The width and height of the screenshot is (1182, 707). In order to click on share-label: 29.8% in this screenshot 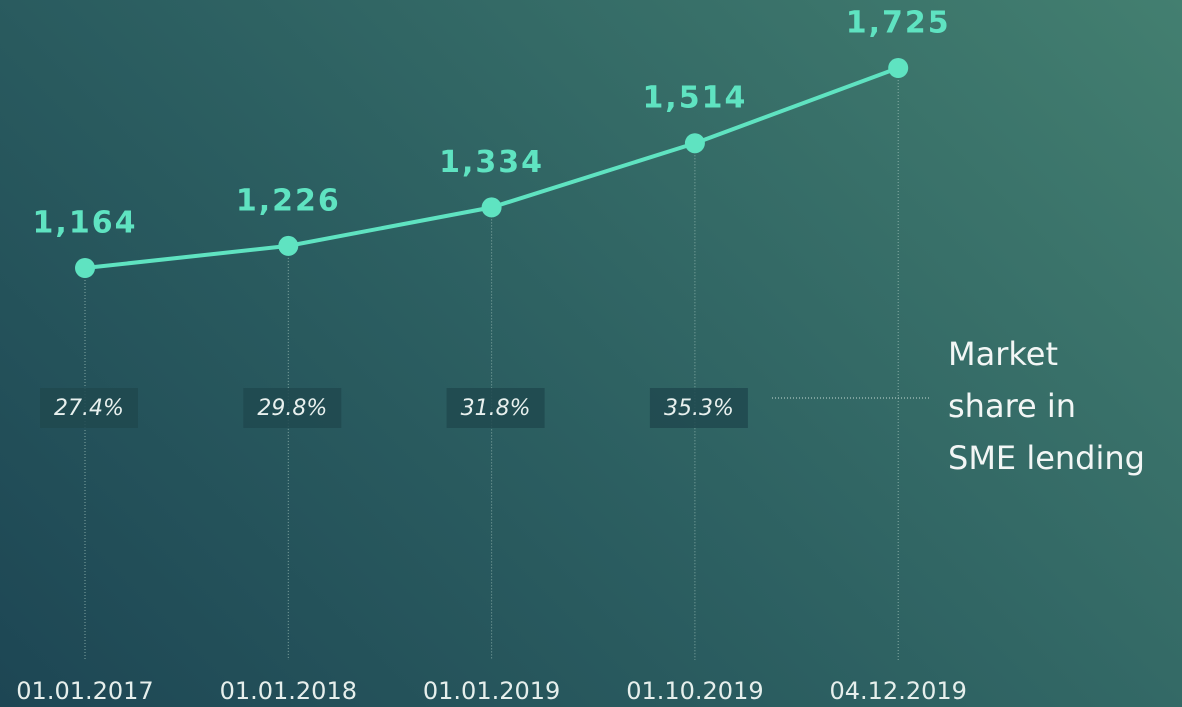, I will do `click(292, 408)`.